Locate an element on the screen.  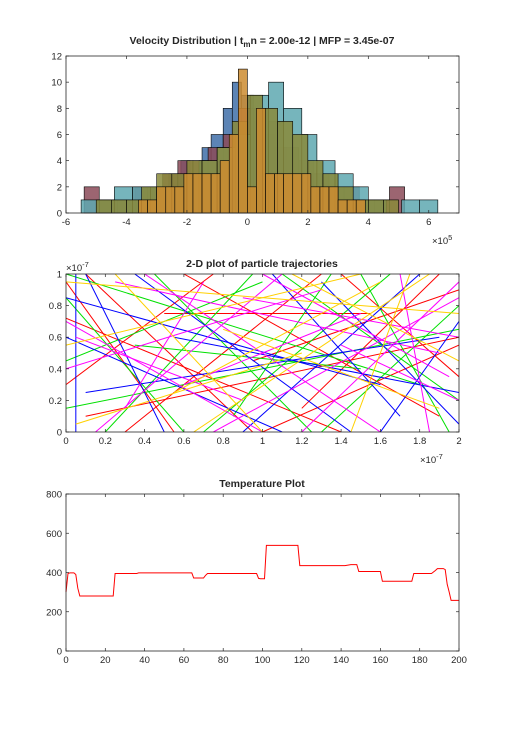
trajectory-y-tick-label: 0.4 is located at coordinates (55, 369).